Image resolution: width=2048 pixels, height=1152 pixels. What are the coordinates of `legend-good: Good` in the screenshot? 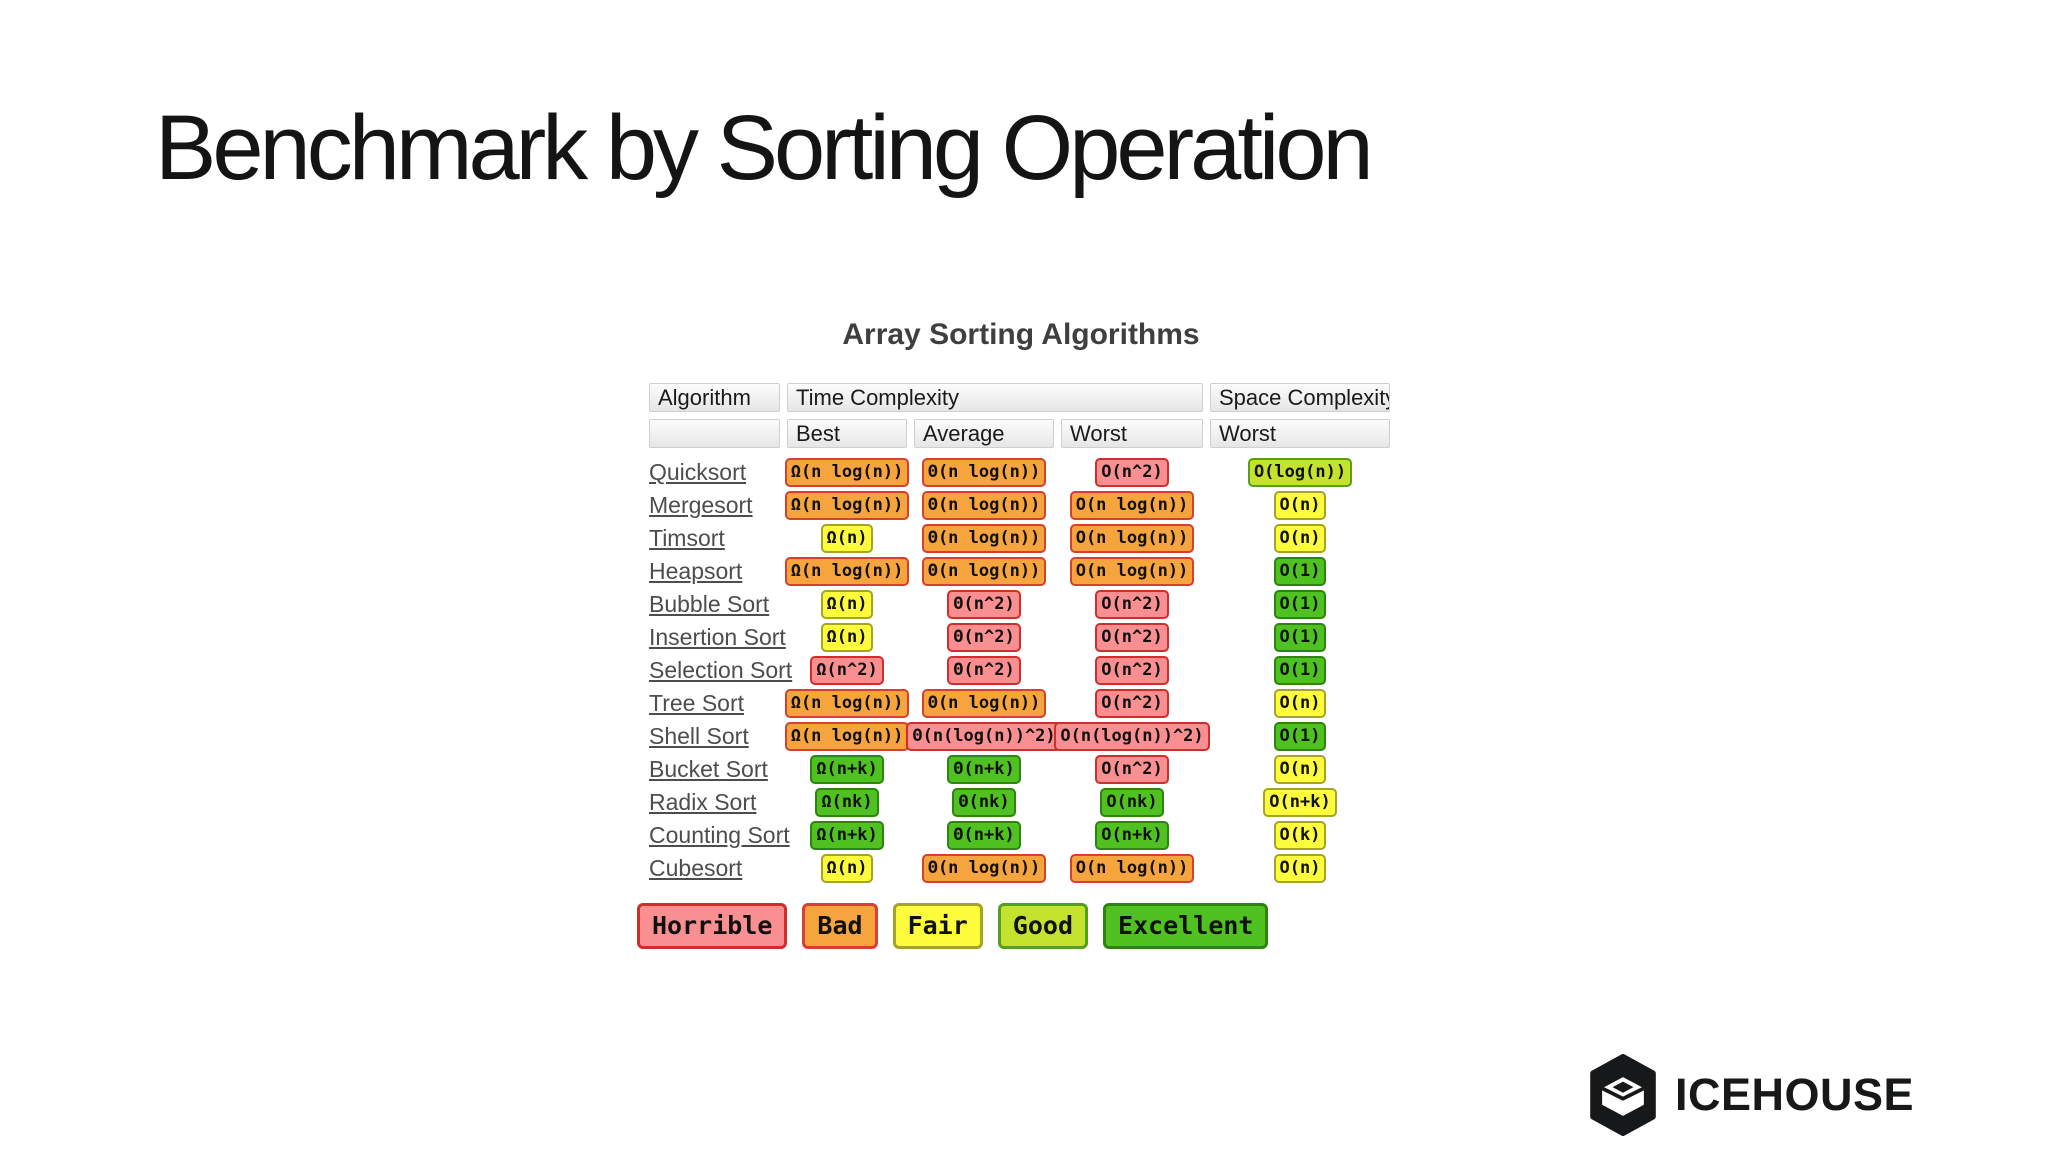 It's located at (1043, 926).